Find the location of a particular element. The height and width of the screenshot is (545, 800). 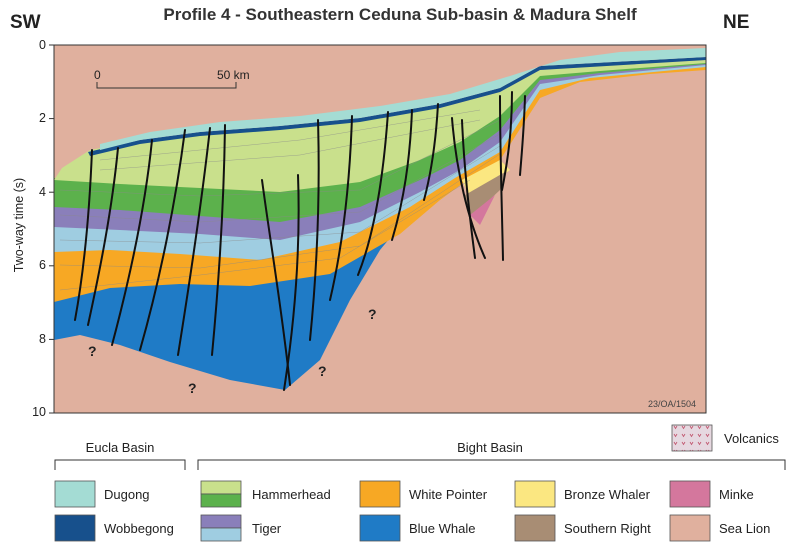

legend-label-minke: Minke is located at coordinates (736, 494).